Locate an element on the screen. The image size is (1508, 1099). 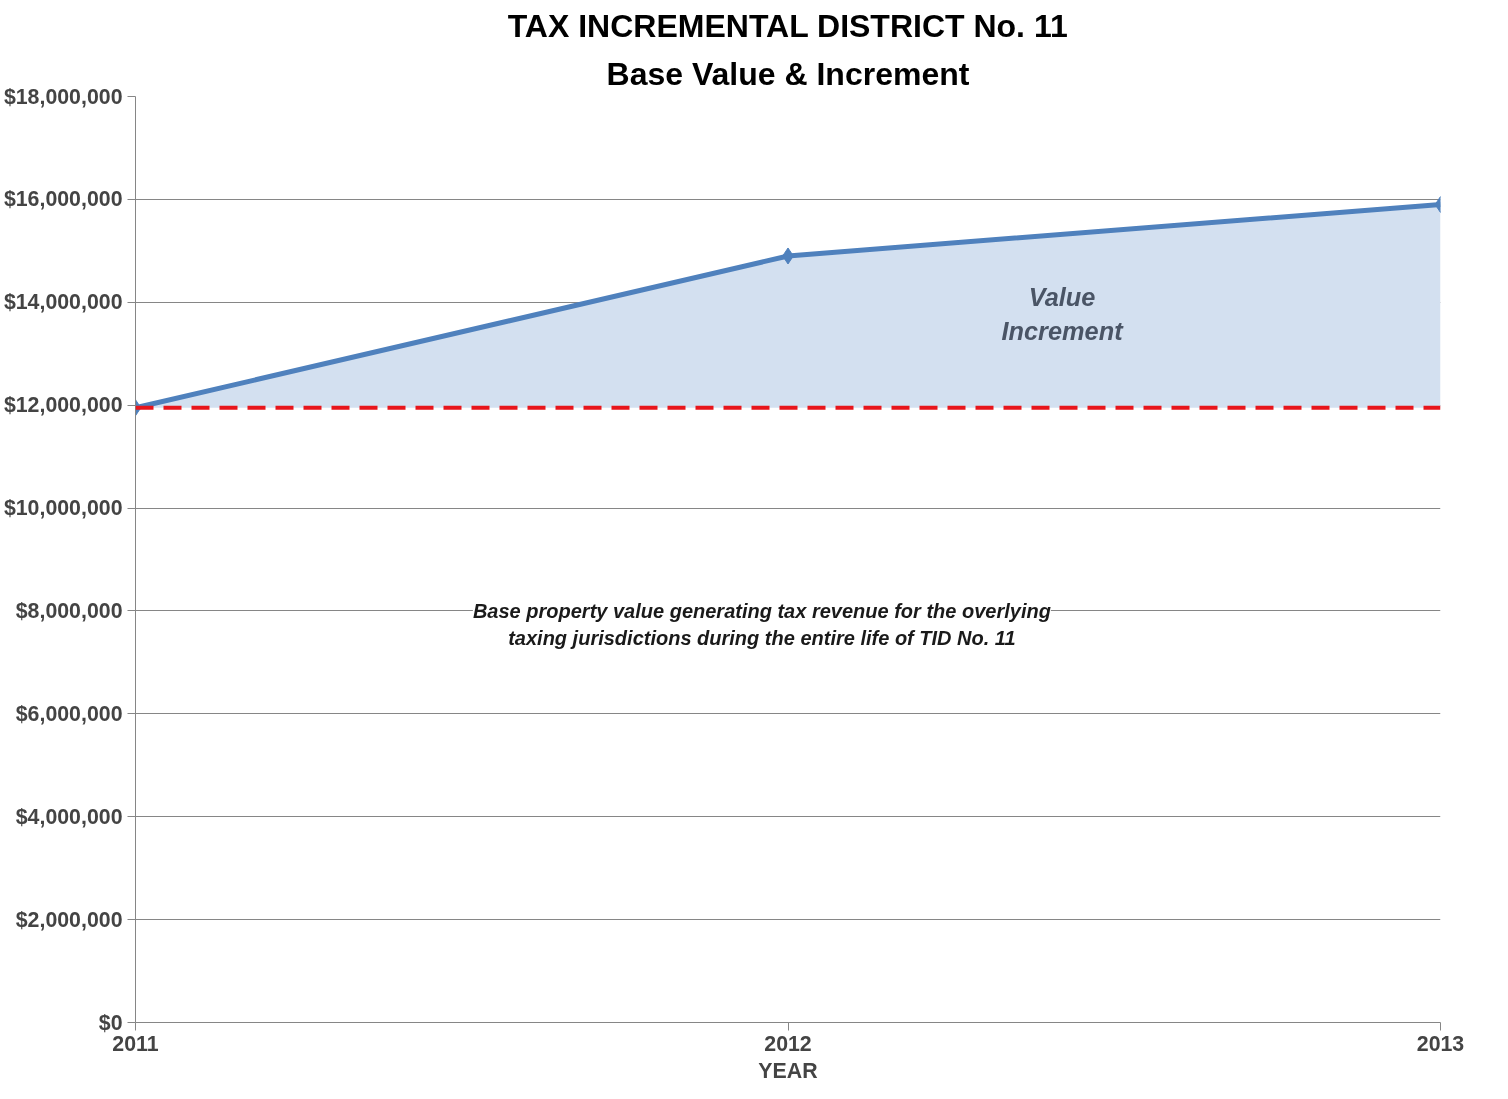
y-tick-label: $10,000,000 is located at coordinates (63, 508).